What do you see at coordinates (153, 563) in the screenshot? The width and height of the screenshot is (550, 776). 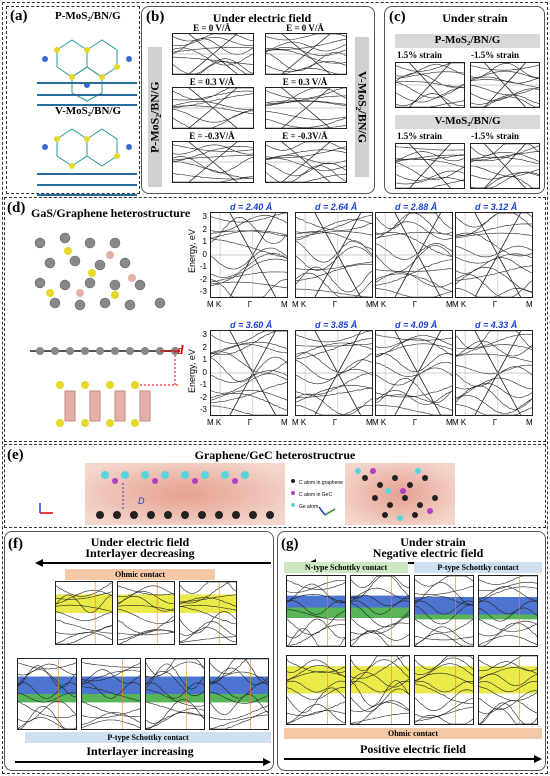 I see `f-top-arrow` at bounding box center [153, 563].